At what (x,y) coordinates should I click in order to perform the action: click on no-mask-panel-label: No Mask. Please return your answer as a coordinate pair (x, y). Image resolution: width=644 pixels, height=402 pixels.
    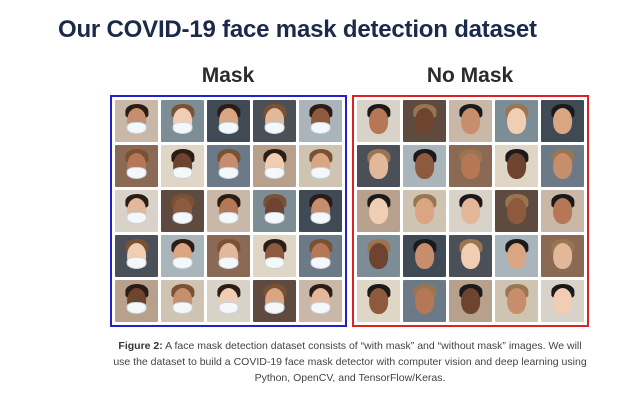
    Looking at the image, I should click on (470, 75).